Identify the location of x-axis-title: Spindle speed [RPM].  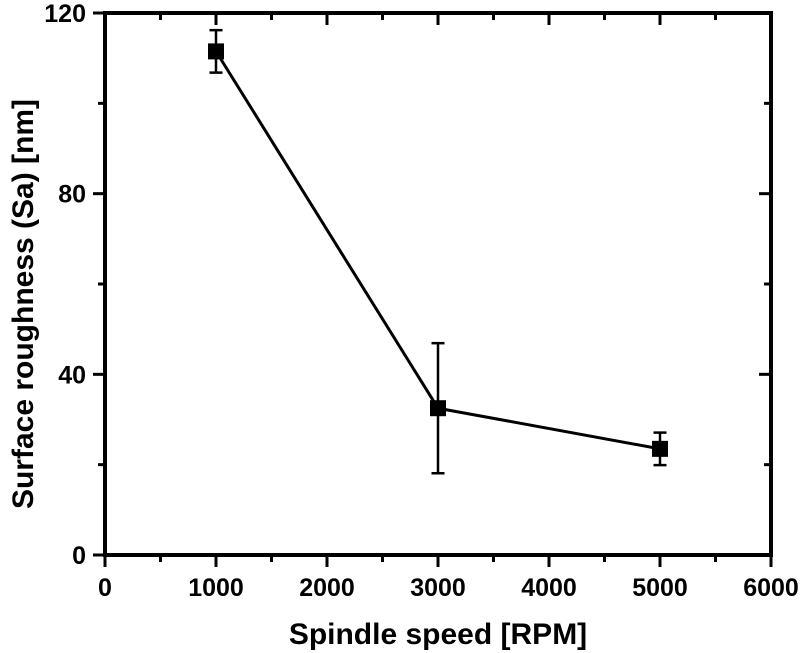
(438, 634).